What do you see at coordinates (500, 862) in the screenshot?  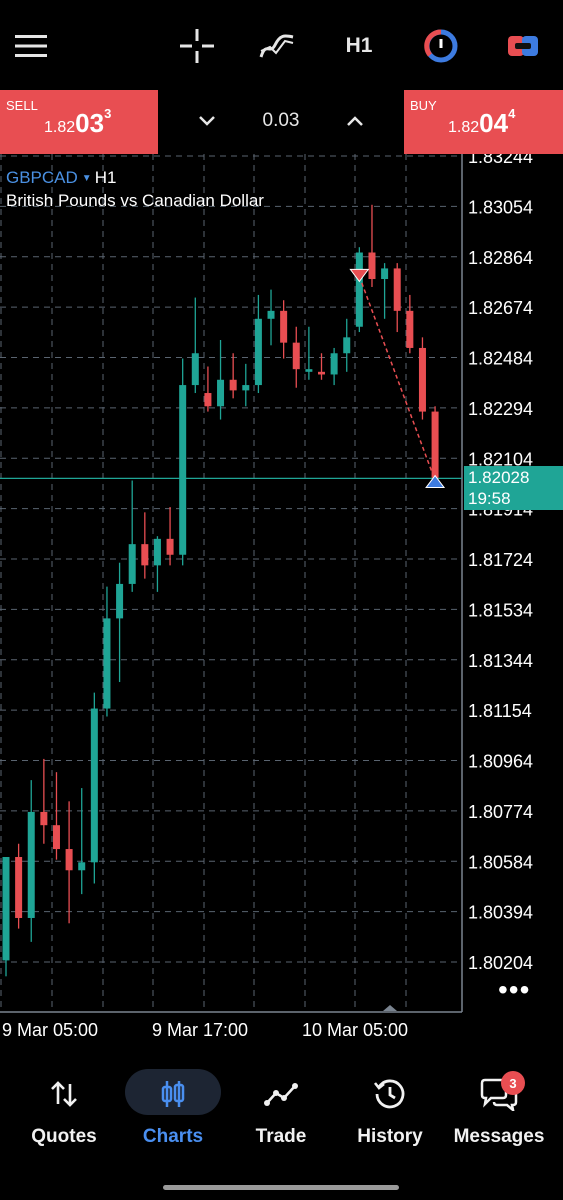 I see `y-axis-tick-label: 1.80584` at bounding box center [500, 862].